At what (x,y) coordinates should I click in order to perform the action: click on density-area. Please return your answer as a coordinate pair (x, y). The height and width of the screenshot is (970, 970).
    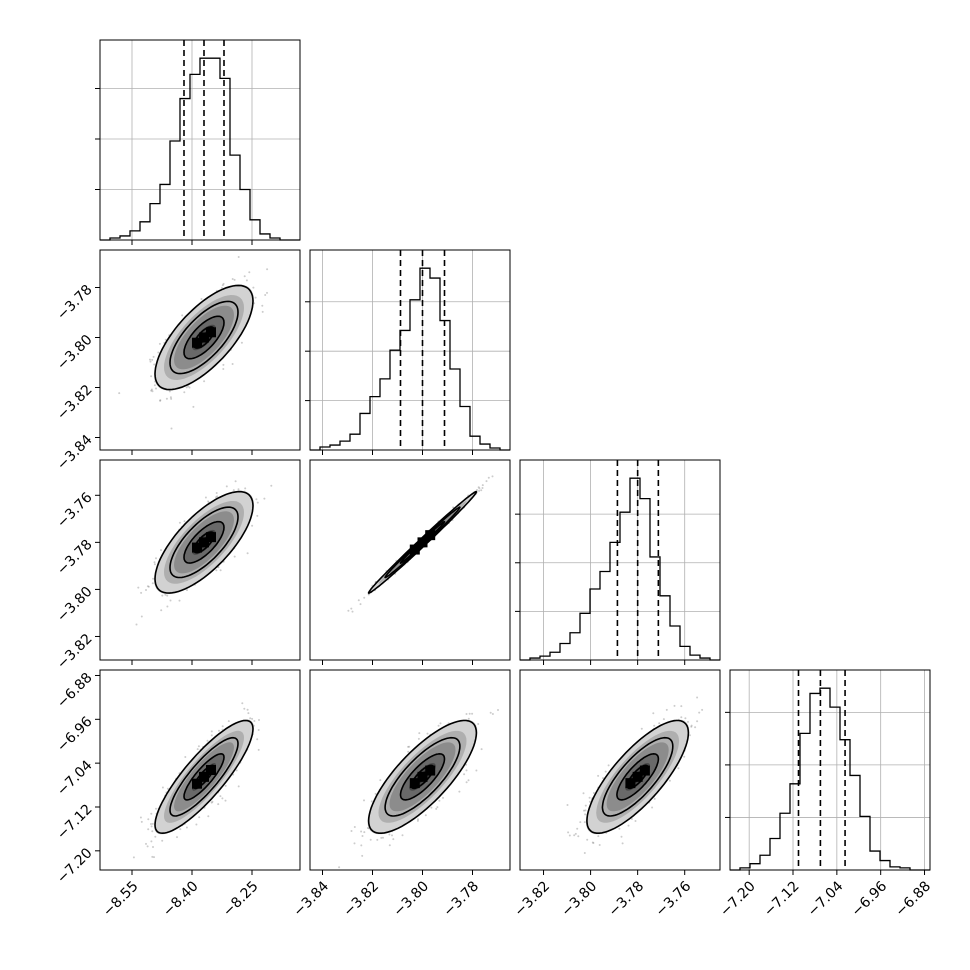
    Looking at the image, I should click on (196, 780).